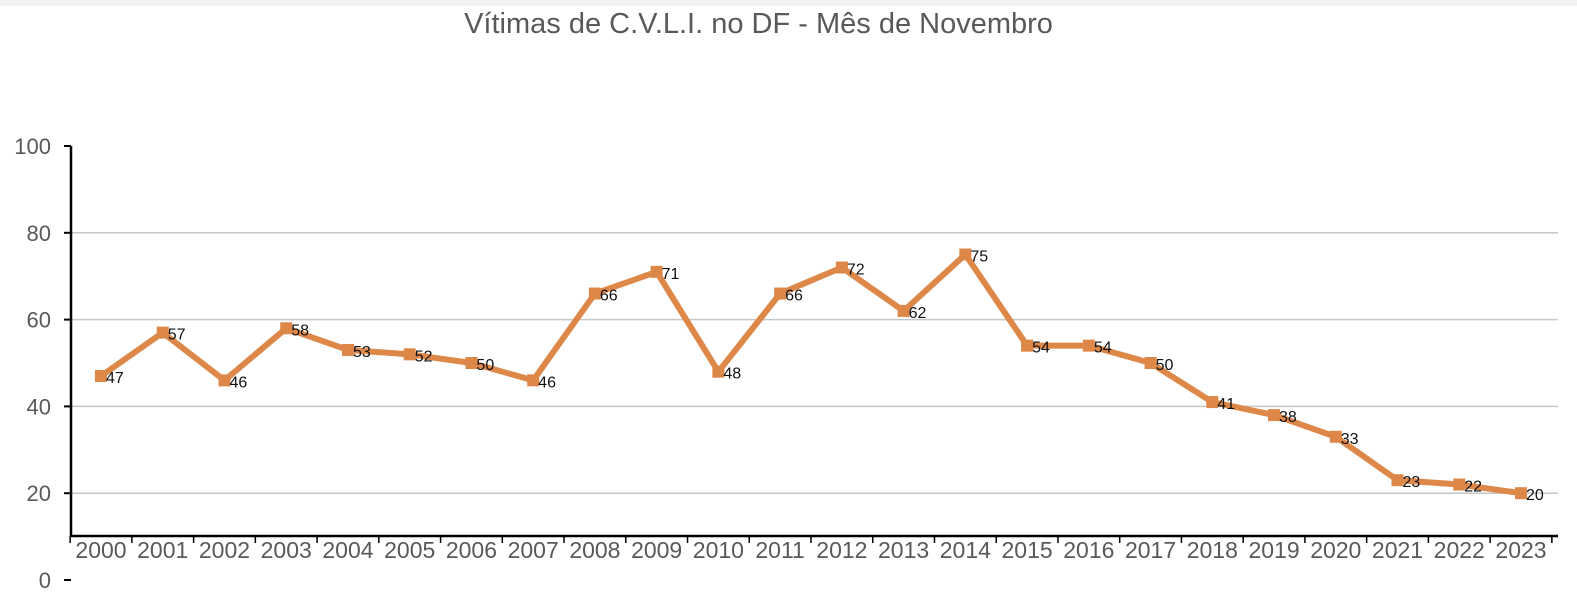  I want to click on x-tick-label: 2011, so click(779, 550).